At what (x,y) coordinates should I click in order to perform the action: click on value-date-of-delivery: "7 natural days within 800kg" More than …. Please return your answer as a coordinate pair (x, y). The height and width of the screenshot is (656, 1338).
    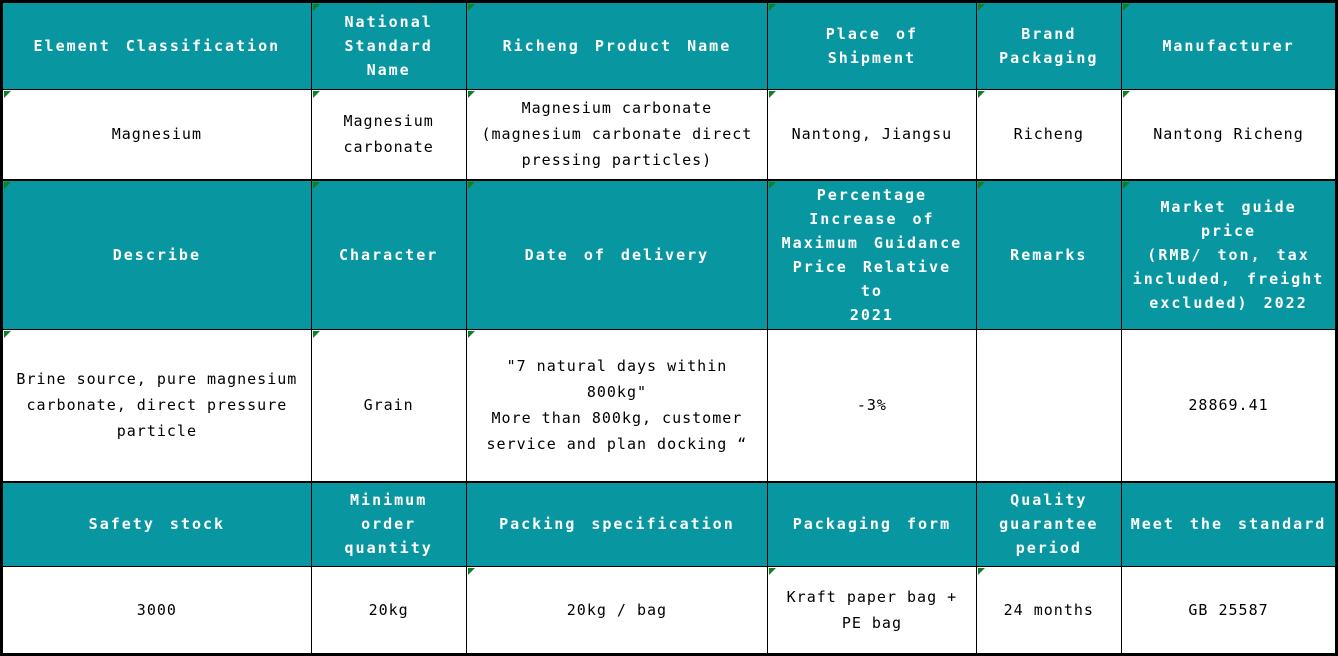
    Looking at the image, I should click on (617, 405).